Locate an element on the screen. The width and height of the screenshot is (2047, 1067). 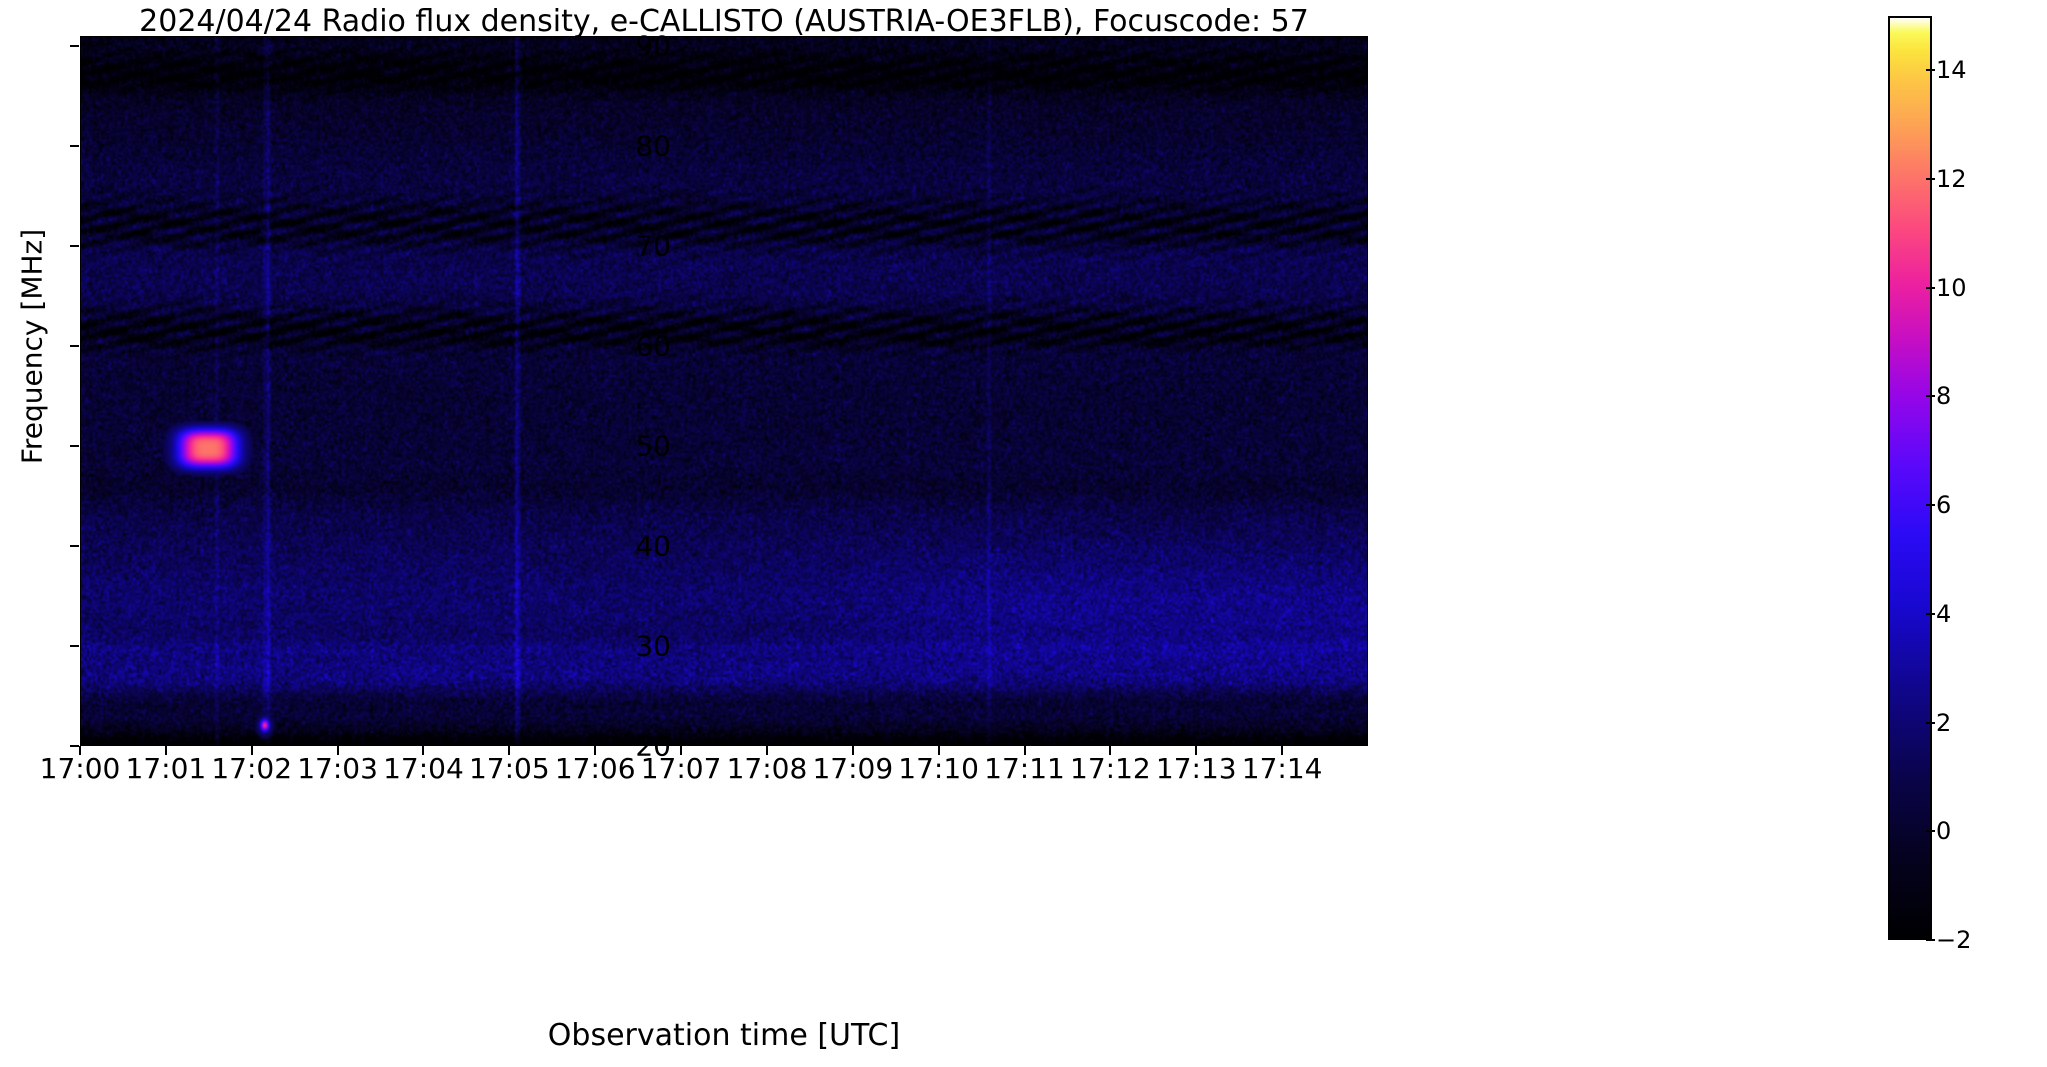
colorbar-tick-label: 8 is located at coordinates (1944, 396).